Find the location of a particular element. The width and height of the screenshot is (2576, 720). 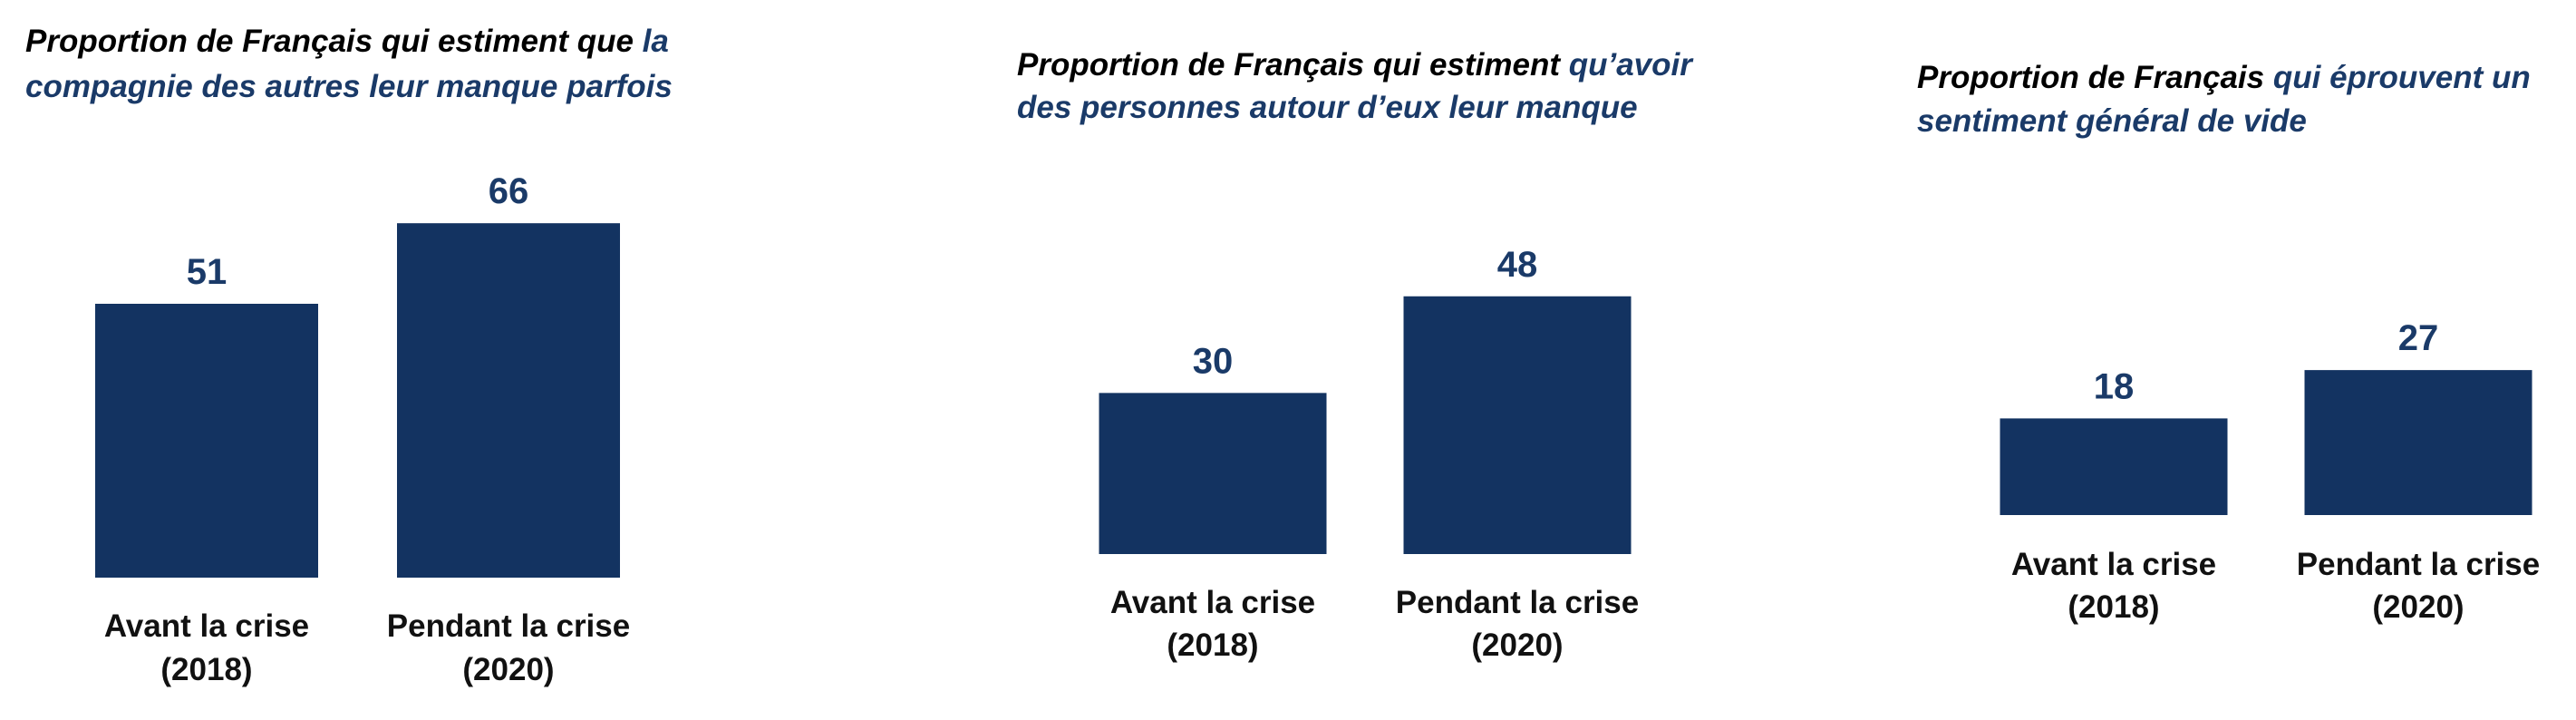

chart-title-segment: des personnes autour d’eux leur manque is located at coordinates (1327, 107).